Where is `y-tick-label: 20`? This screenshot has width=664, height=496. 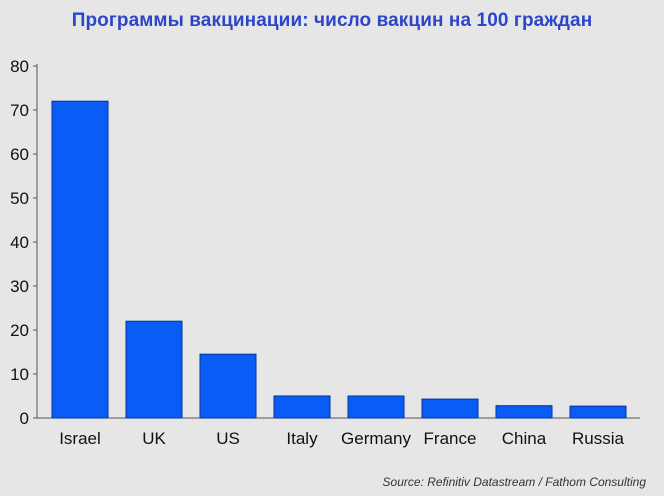
y-tick-label: 20 is located at coordinates (19, 330).